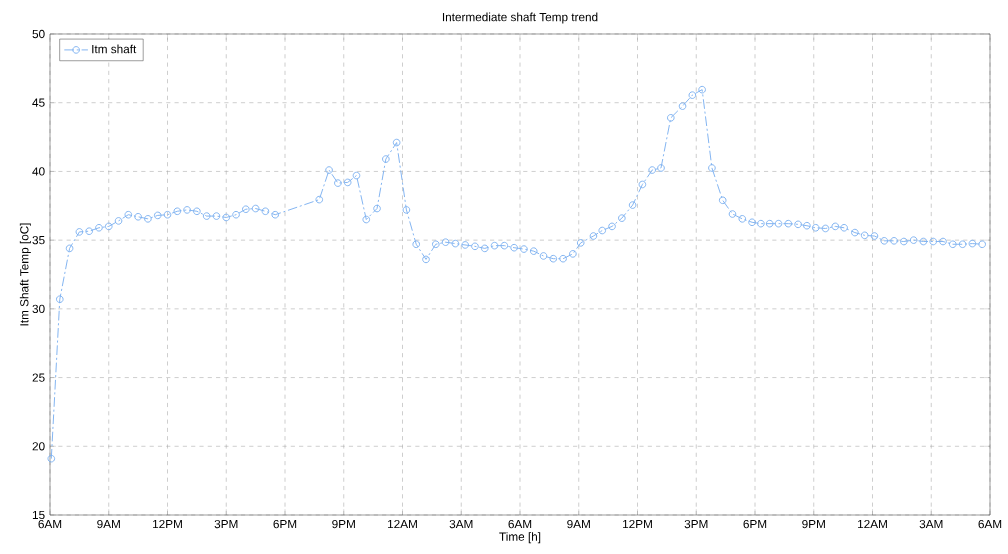 This screenshot has height=554, width=1008. Describe the element at coordinates (520, 18) in the screenshot. I see `chart-title: Intermediate shaft Temp trend` at that location.